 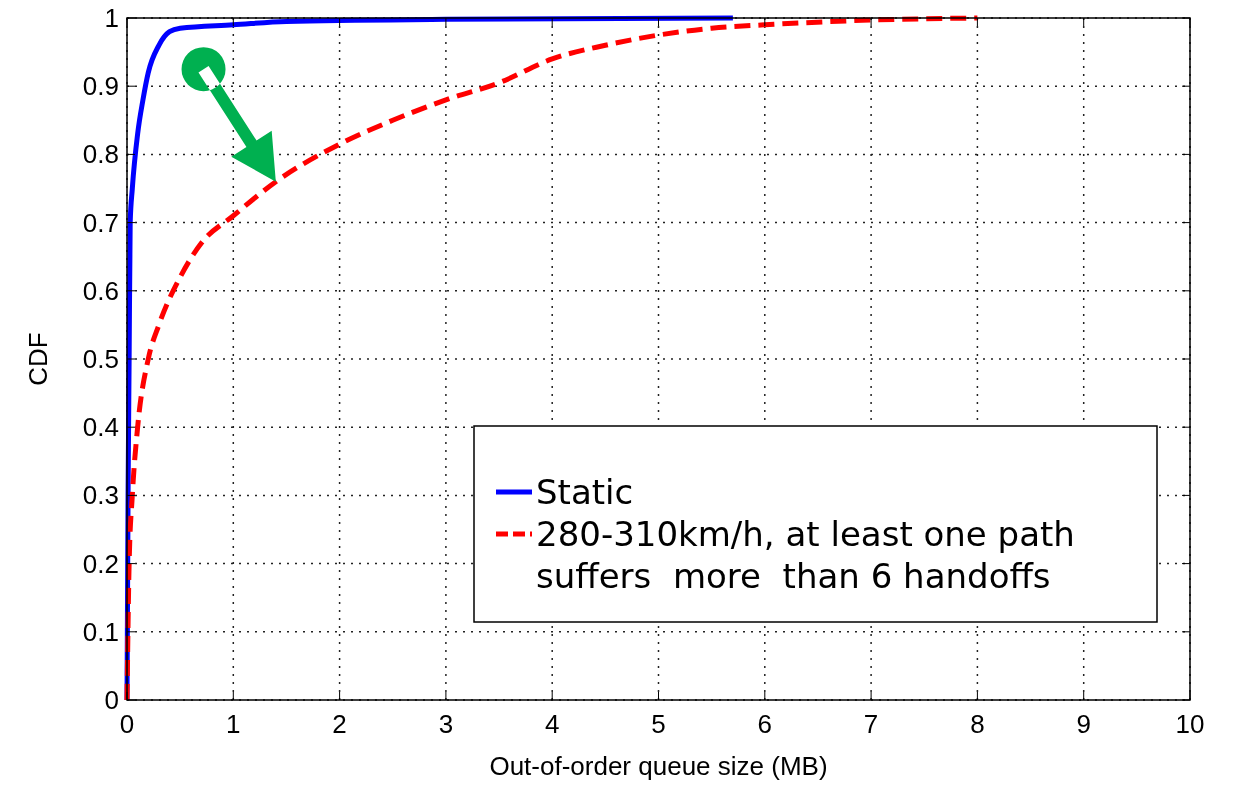 I want to click on legend-label: Static, so click(x=585, y=492).